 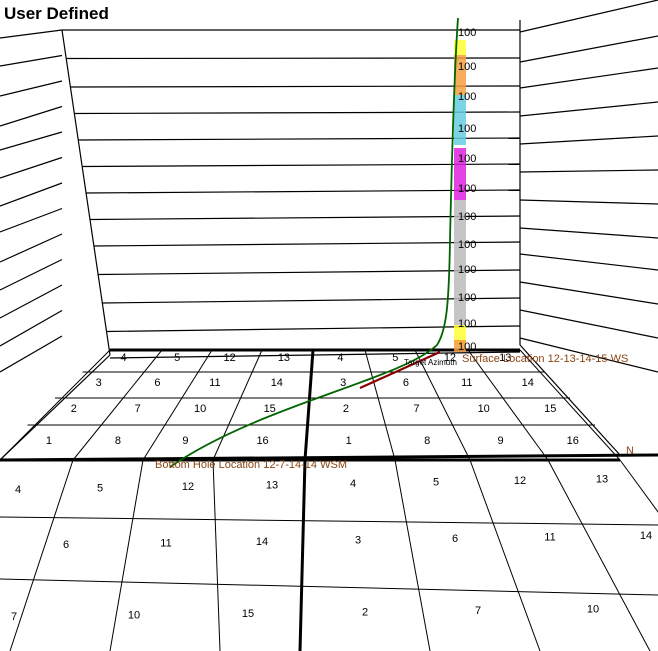 I want to click on view-title: User Defined, so click(x=56, y=13).